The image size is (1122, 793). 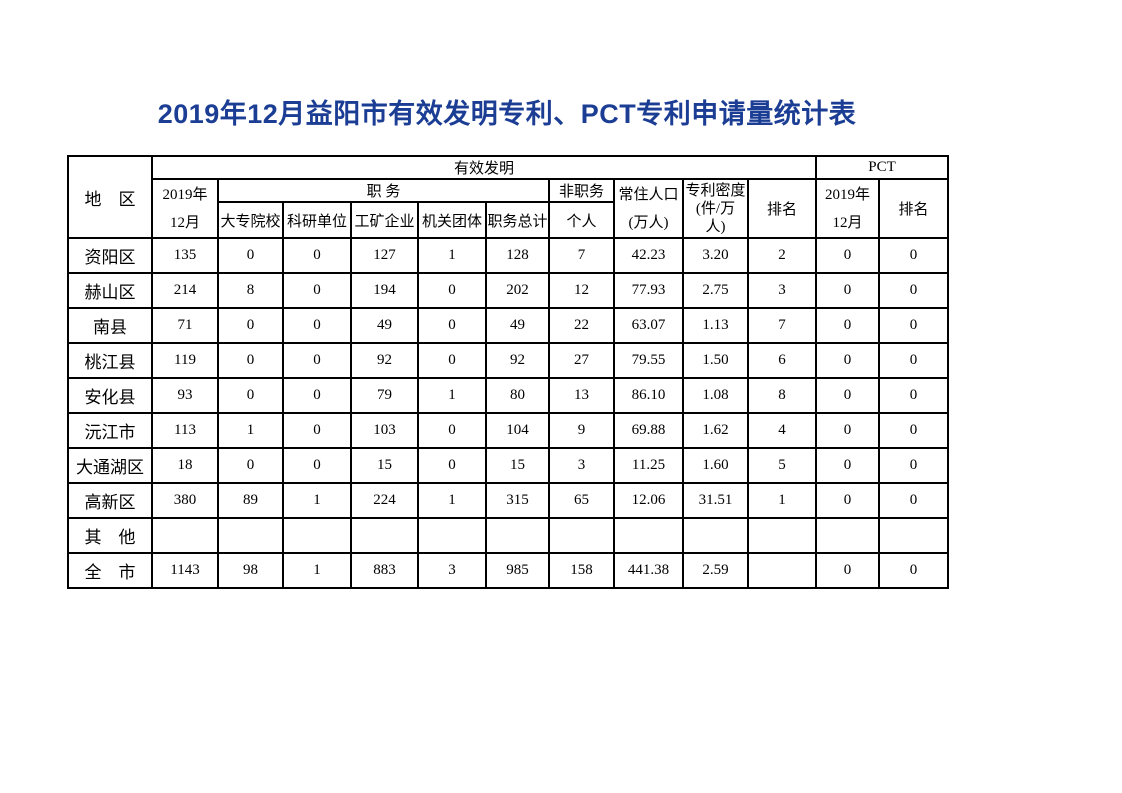 What do you see at coordinates (715, 290) in the screenshot?
I see `table-cell: 2.75` at bounding box center [715, 290].